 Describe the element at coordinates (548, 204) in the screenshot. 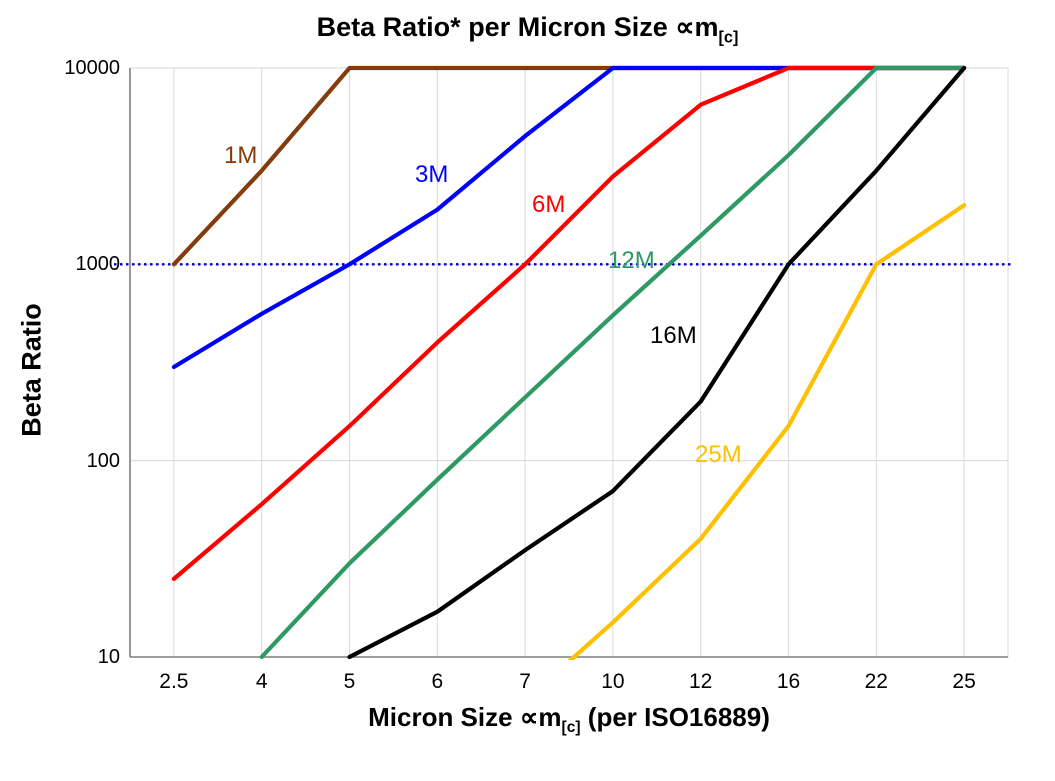

I see `series-label-6m: 6M` at that location.